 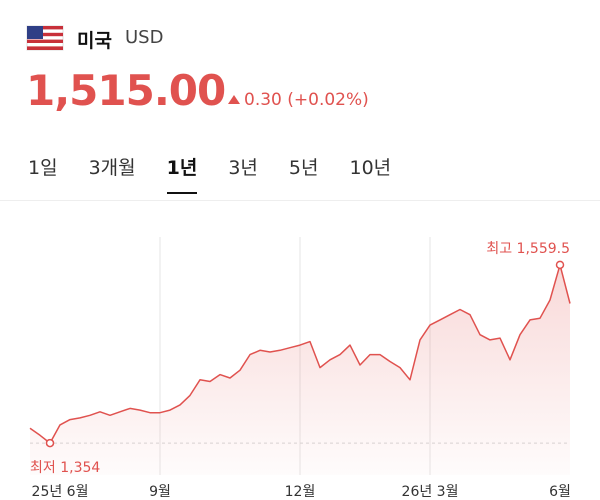 What do you see at coordinates (144, 37) in the screenshot?
I see `currency: USD` at bounding box center [144, 37].